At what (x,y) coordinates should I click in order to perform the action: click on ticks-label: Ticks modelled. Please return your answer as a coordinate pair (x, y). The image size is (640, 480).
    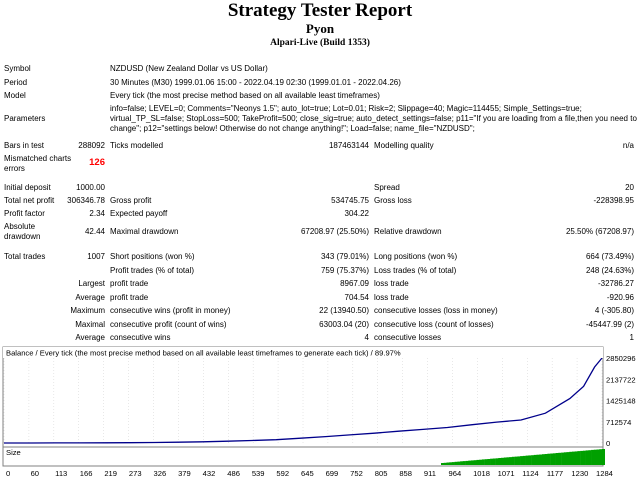
    Looking at the image, I should click on (137, 145).